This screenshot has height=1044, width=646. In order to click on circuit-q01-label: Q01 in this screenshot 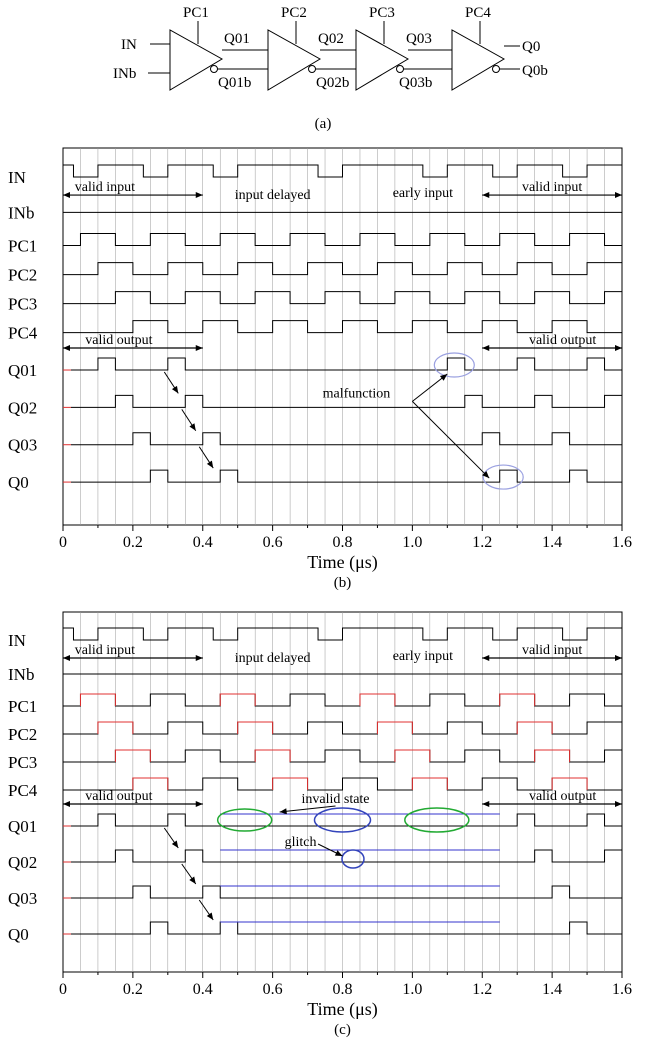, I will do `click(237, 39)`.